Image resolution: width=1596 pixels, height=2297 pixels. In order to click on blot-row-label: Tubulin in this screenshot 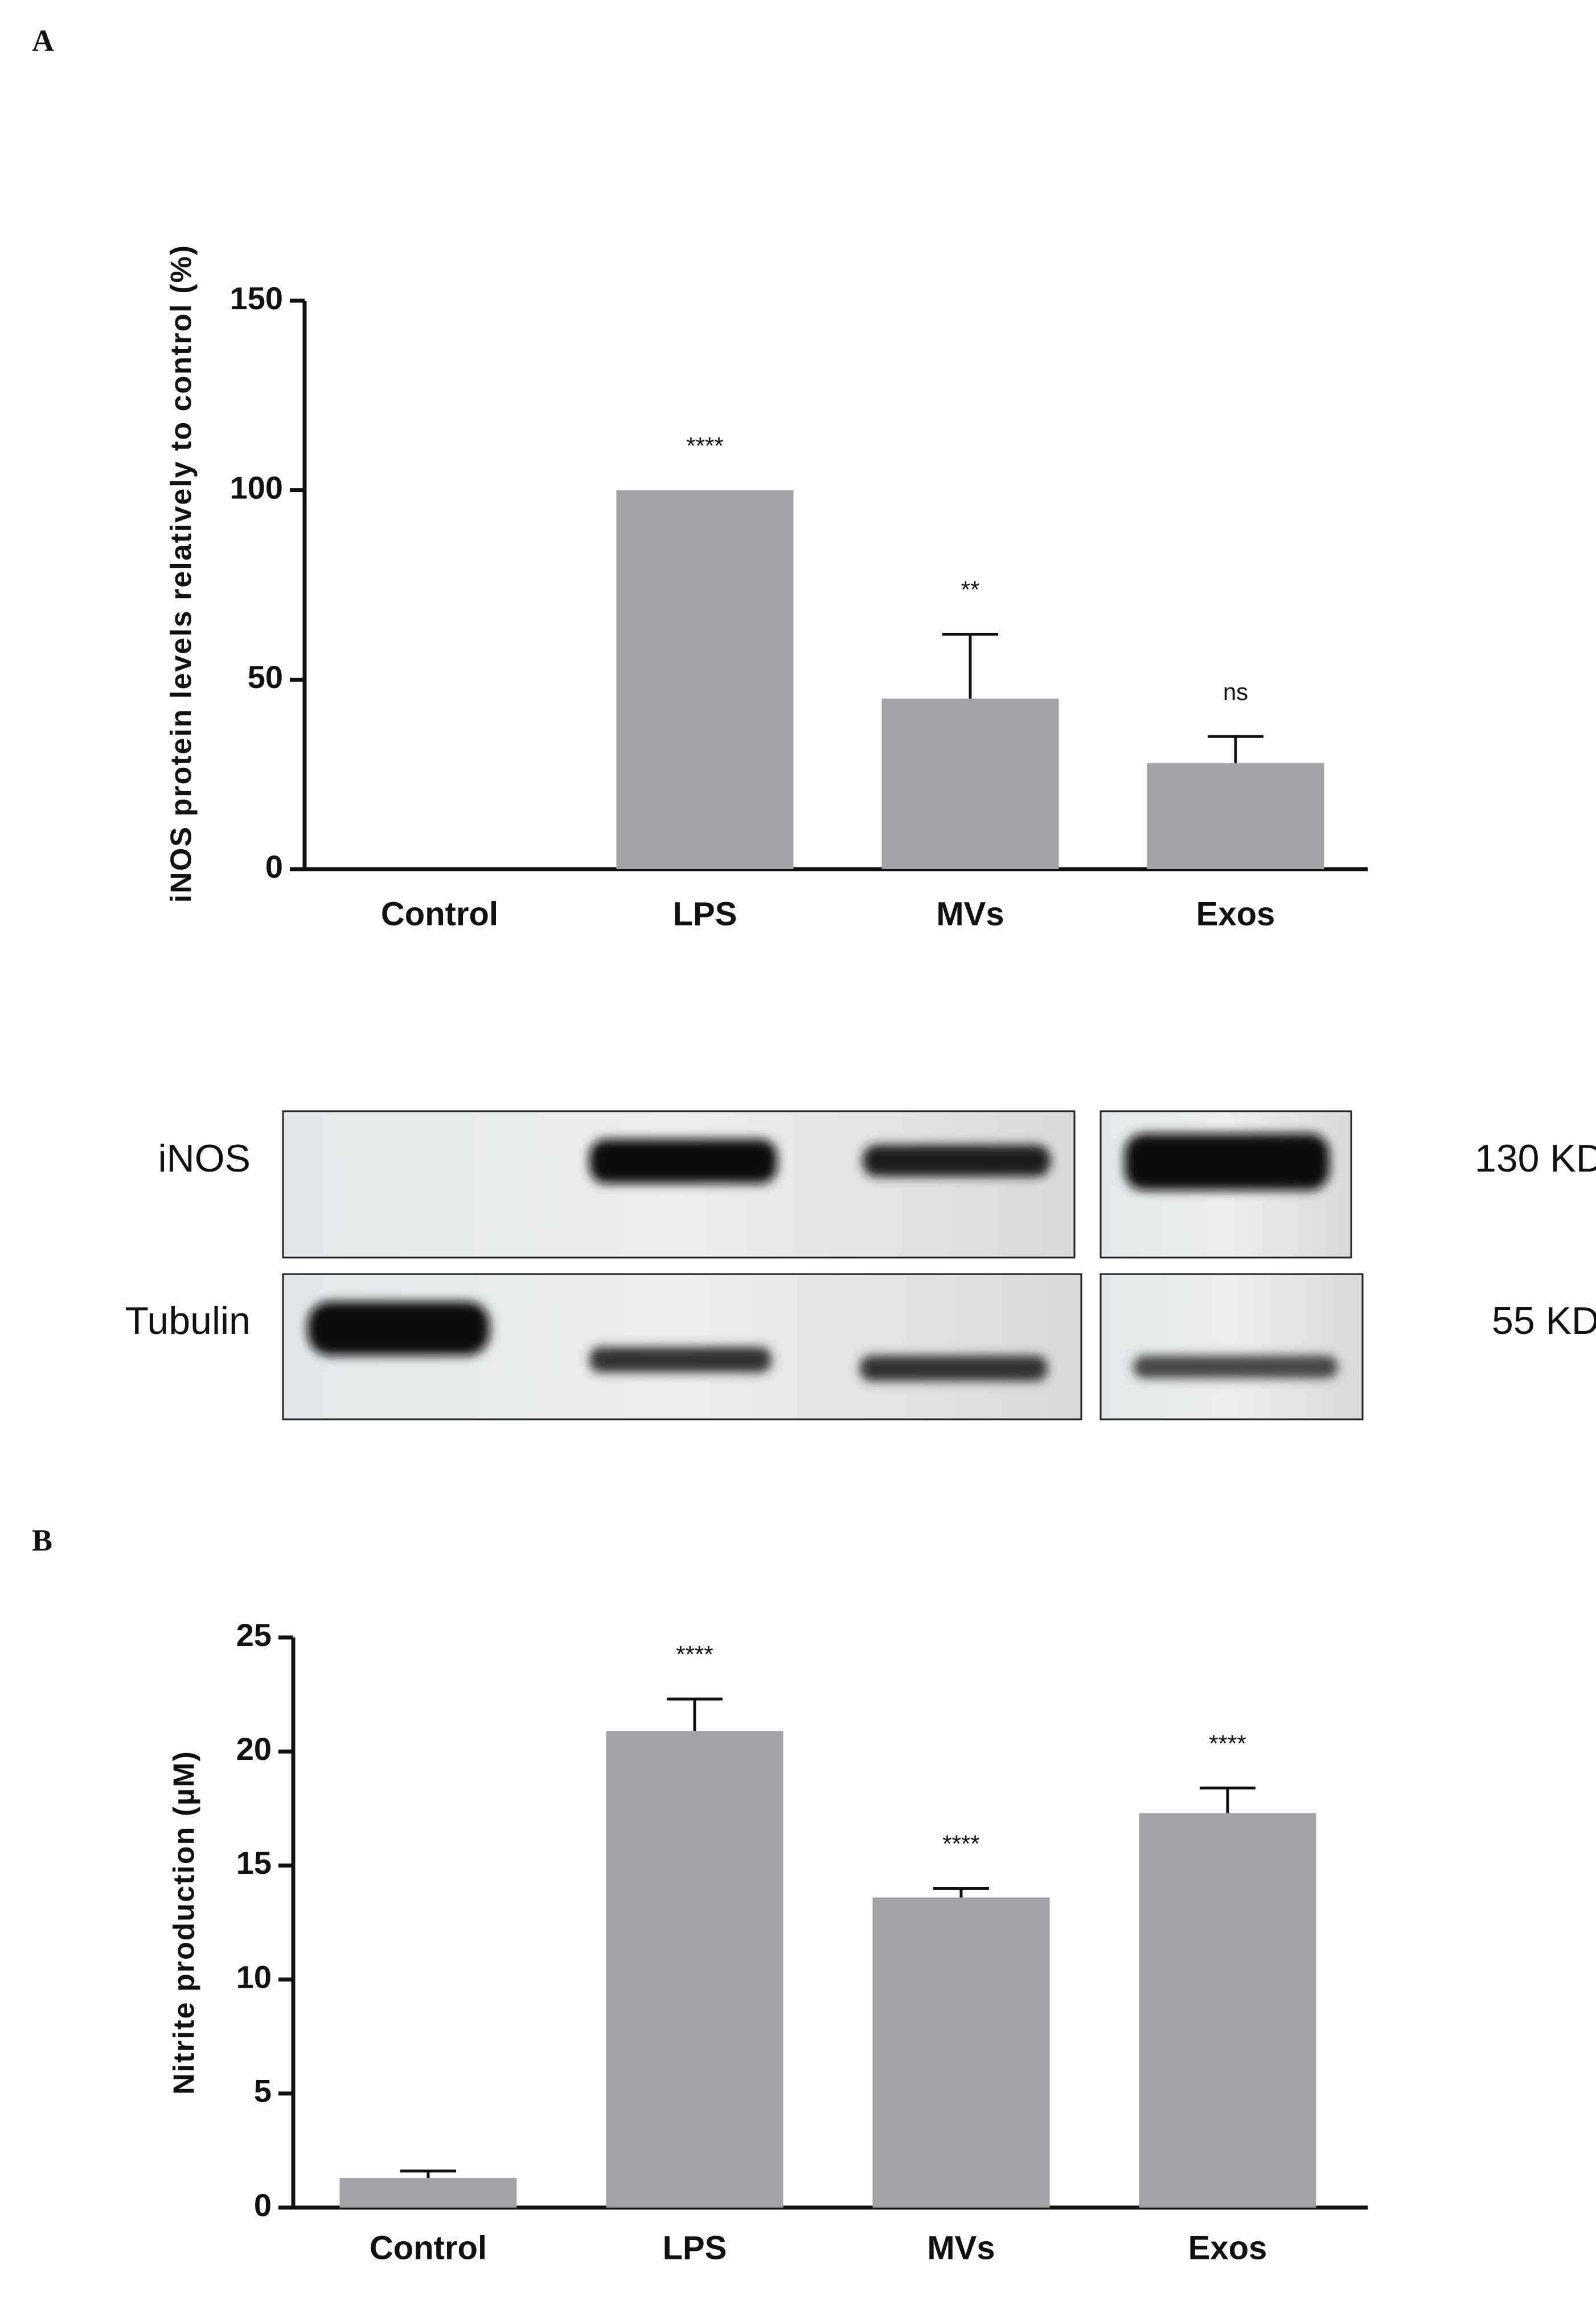, I will do `click(188, 1320)`.